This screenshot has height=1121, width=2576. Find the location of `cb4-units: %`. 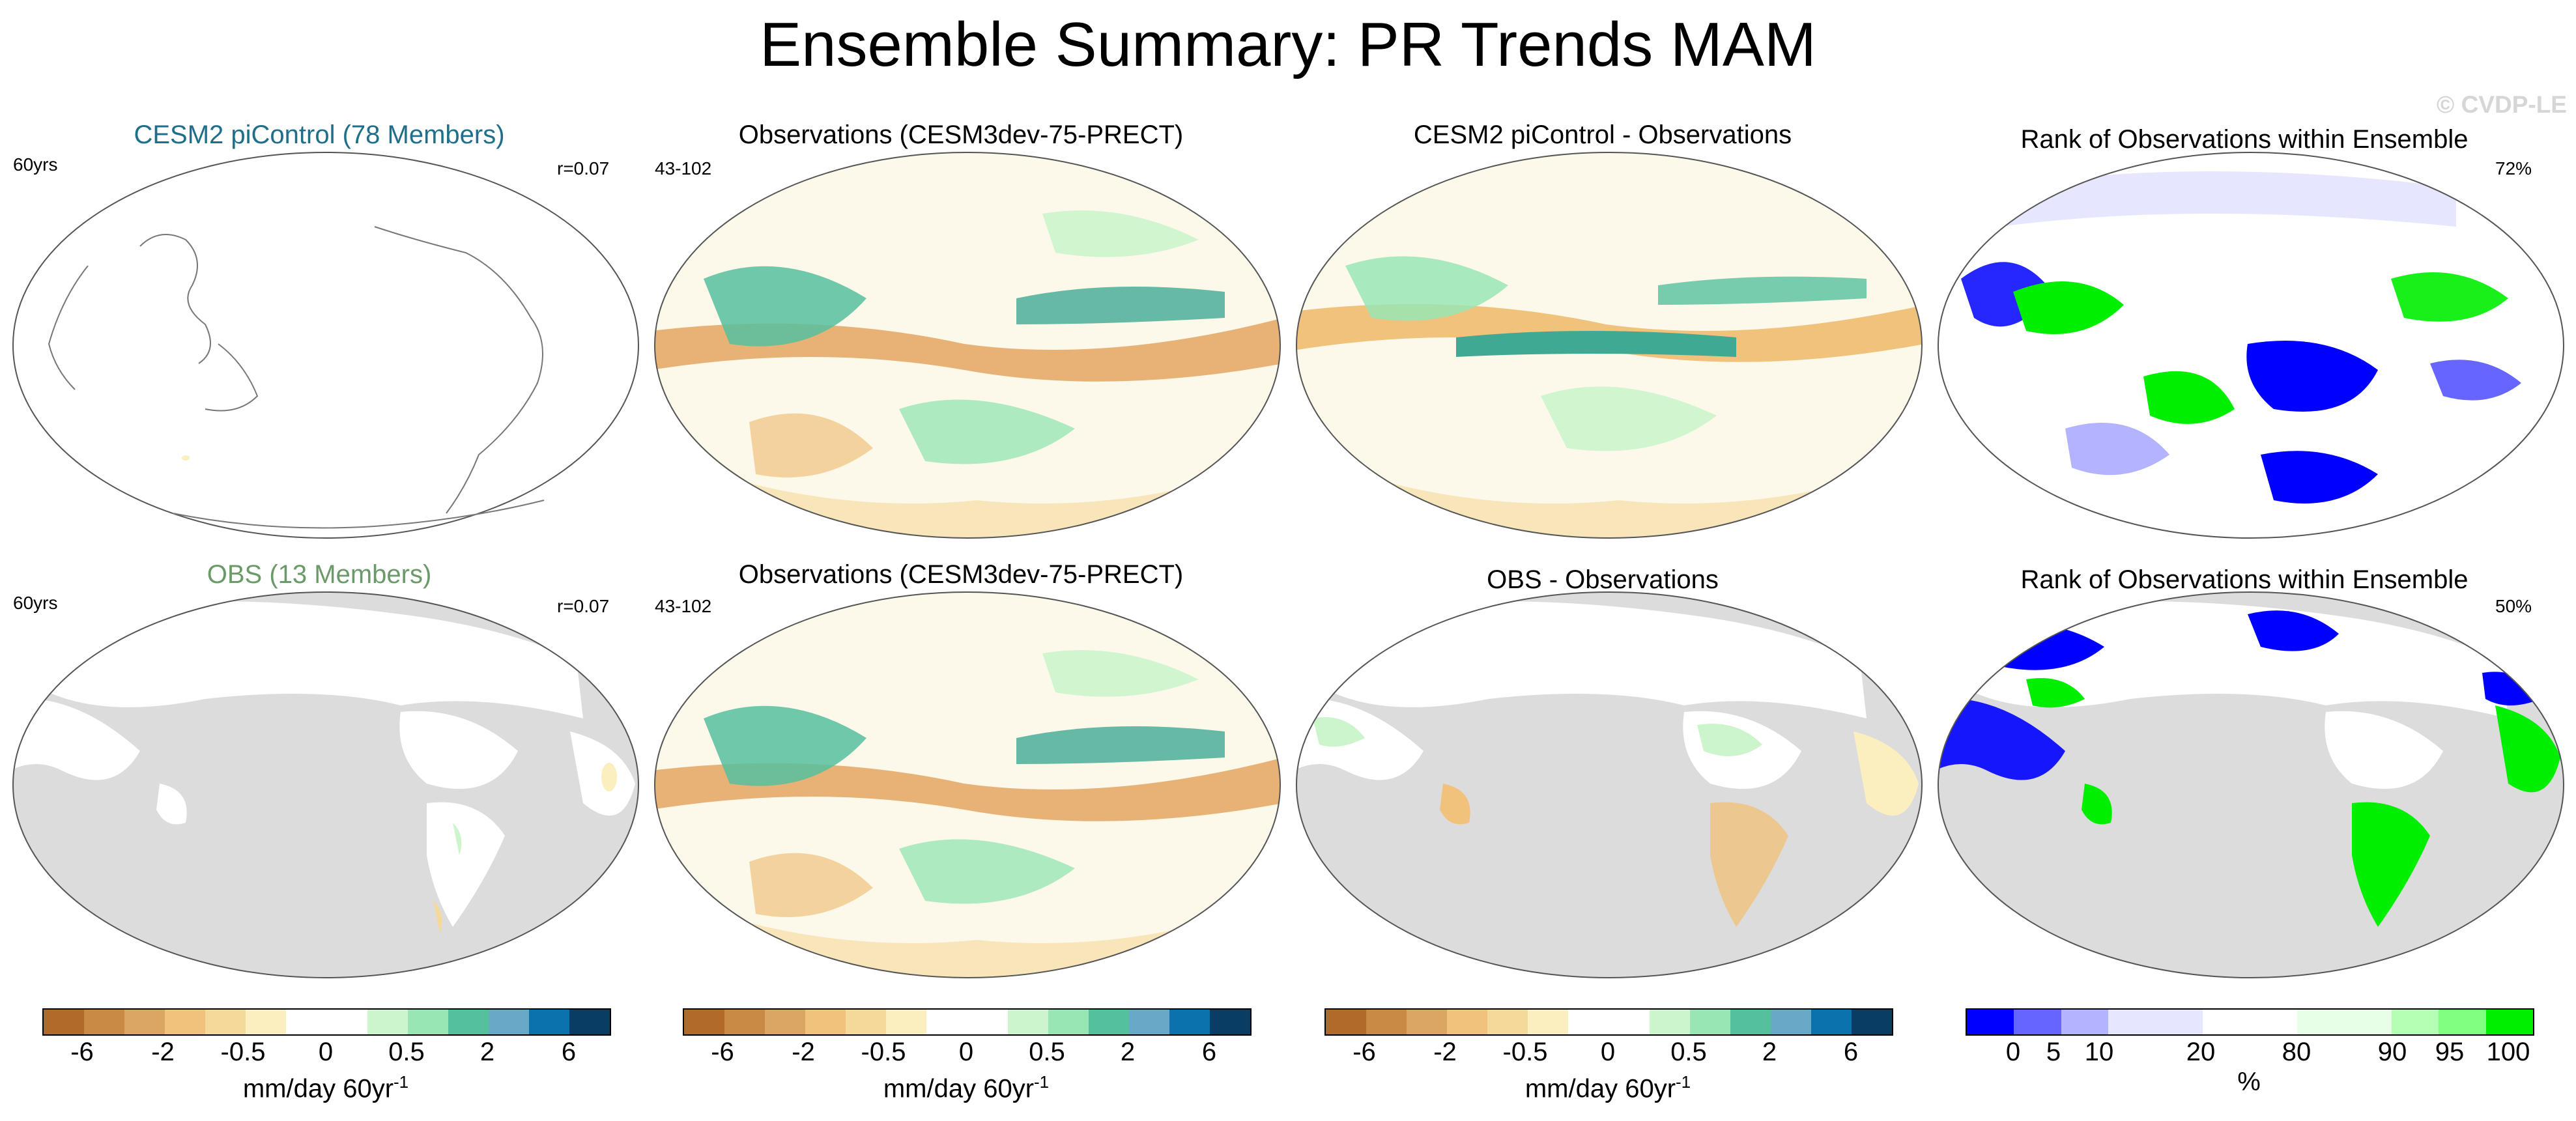

cb4-units: % is located at coordinates (2249, 1082).